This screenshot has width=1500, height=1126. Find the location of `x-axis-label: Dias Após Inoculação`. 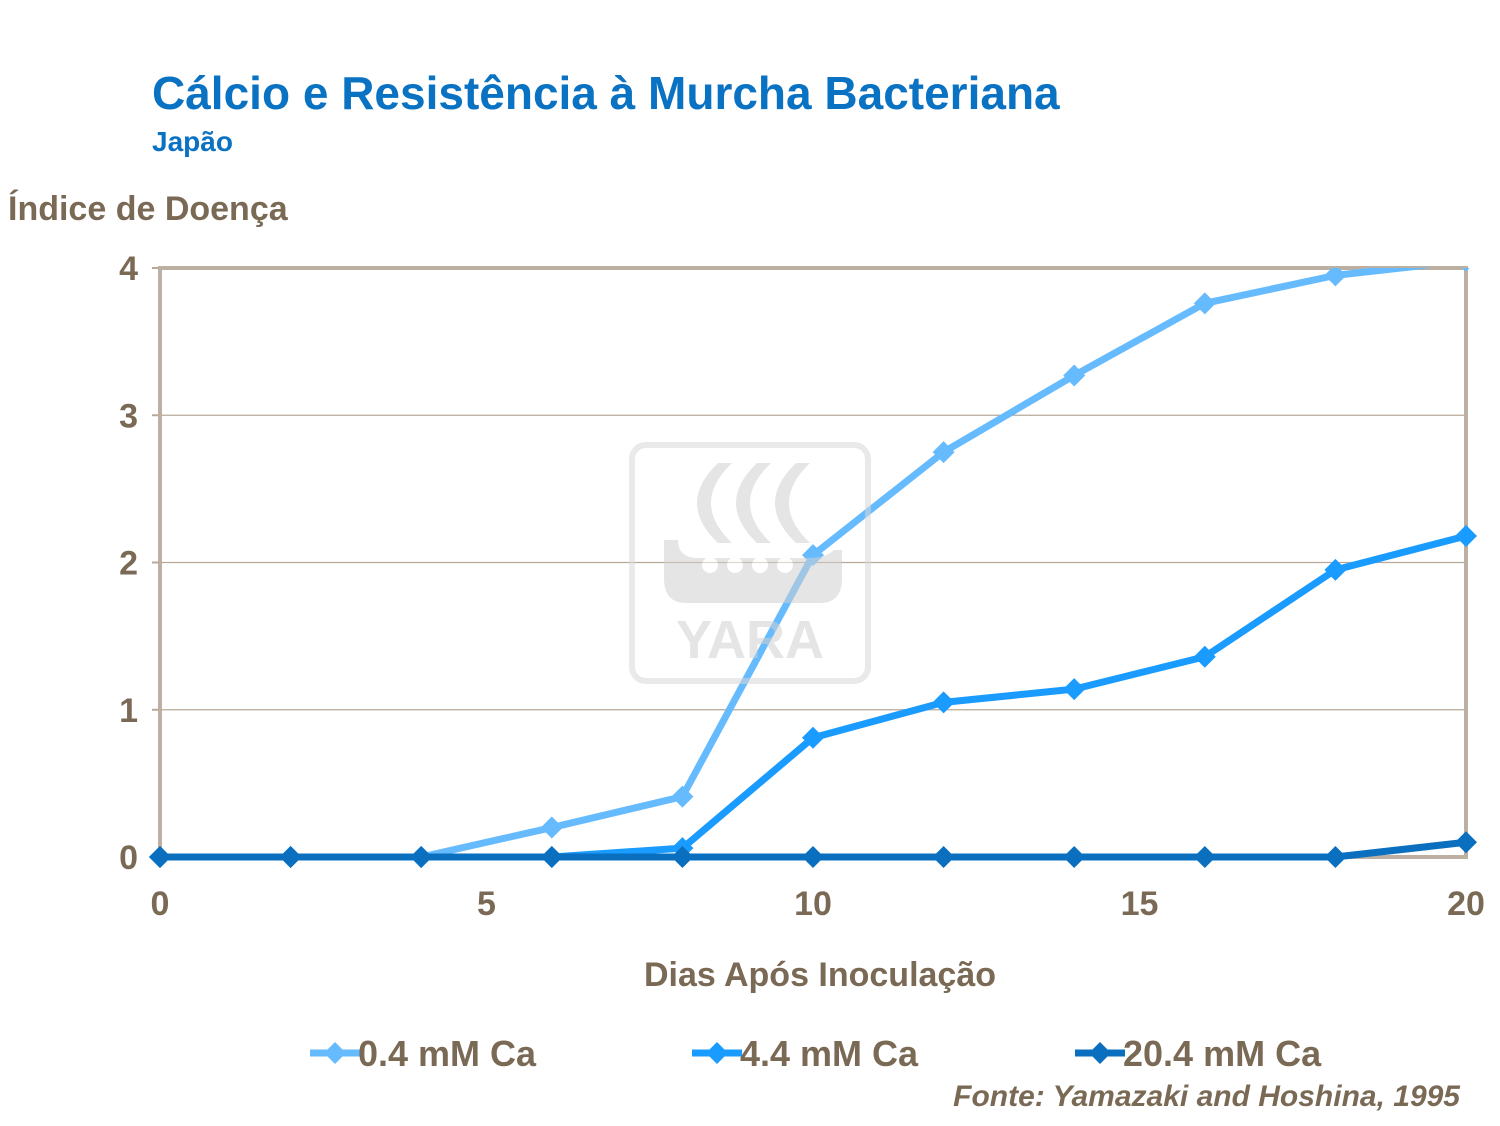

x-axis-label: Dias Após Inoculação is located at coordinates (820, 975).